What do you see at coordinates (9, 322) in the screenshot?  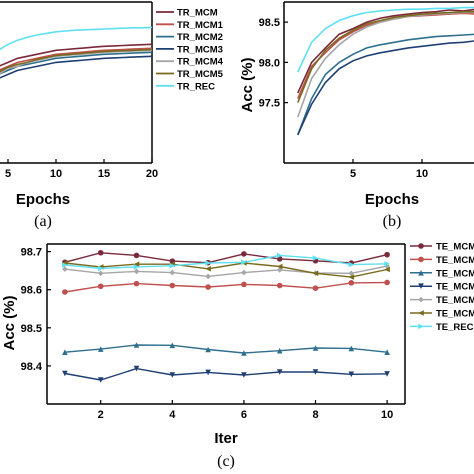 I see `panel-c-y-axis-title: Acc (%)` at bounding box center [9, 322].